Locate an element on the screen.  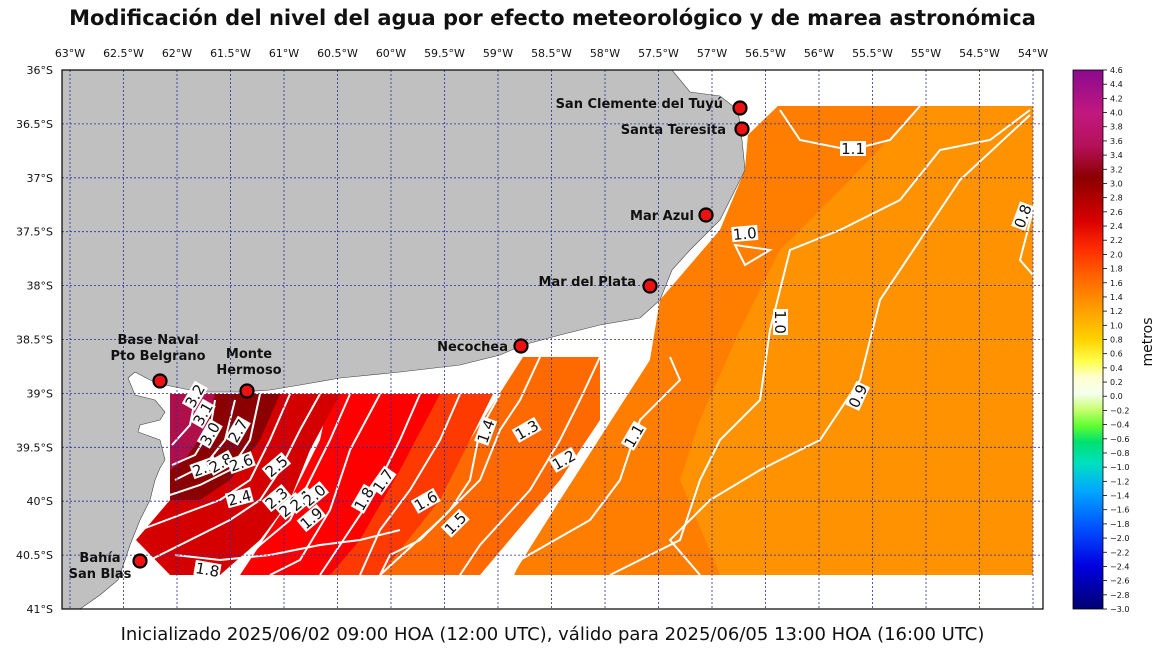
colorbar-tick-label: 3.0 is located at coordinates (1116, 183).